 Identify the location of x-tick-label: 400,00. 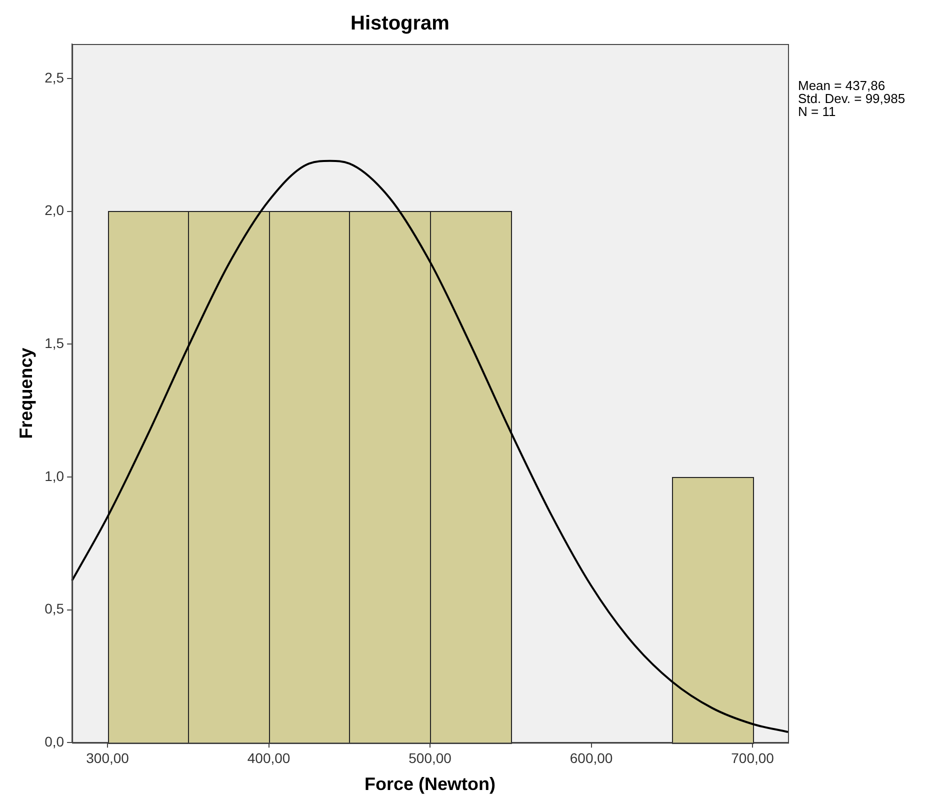
(268, 758).